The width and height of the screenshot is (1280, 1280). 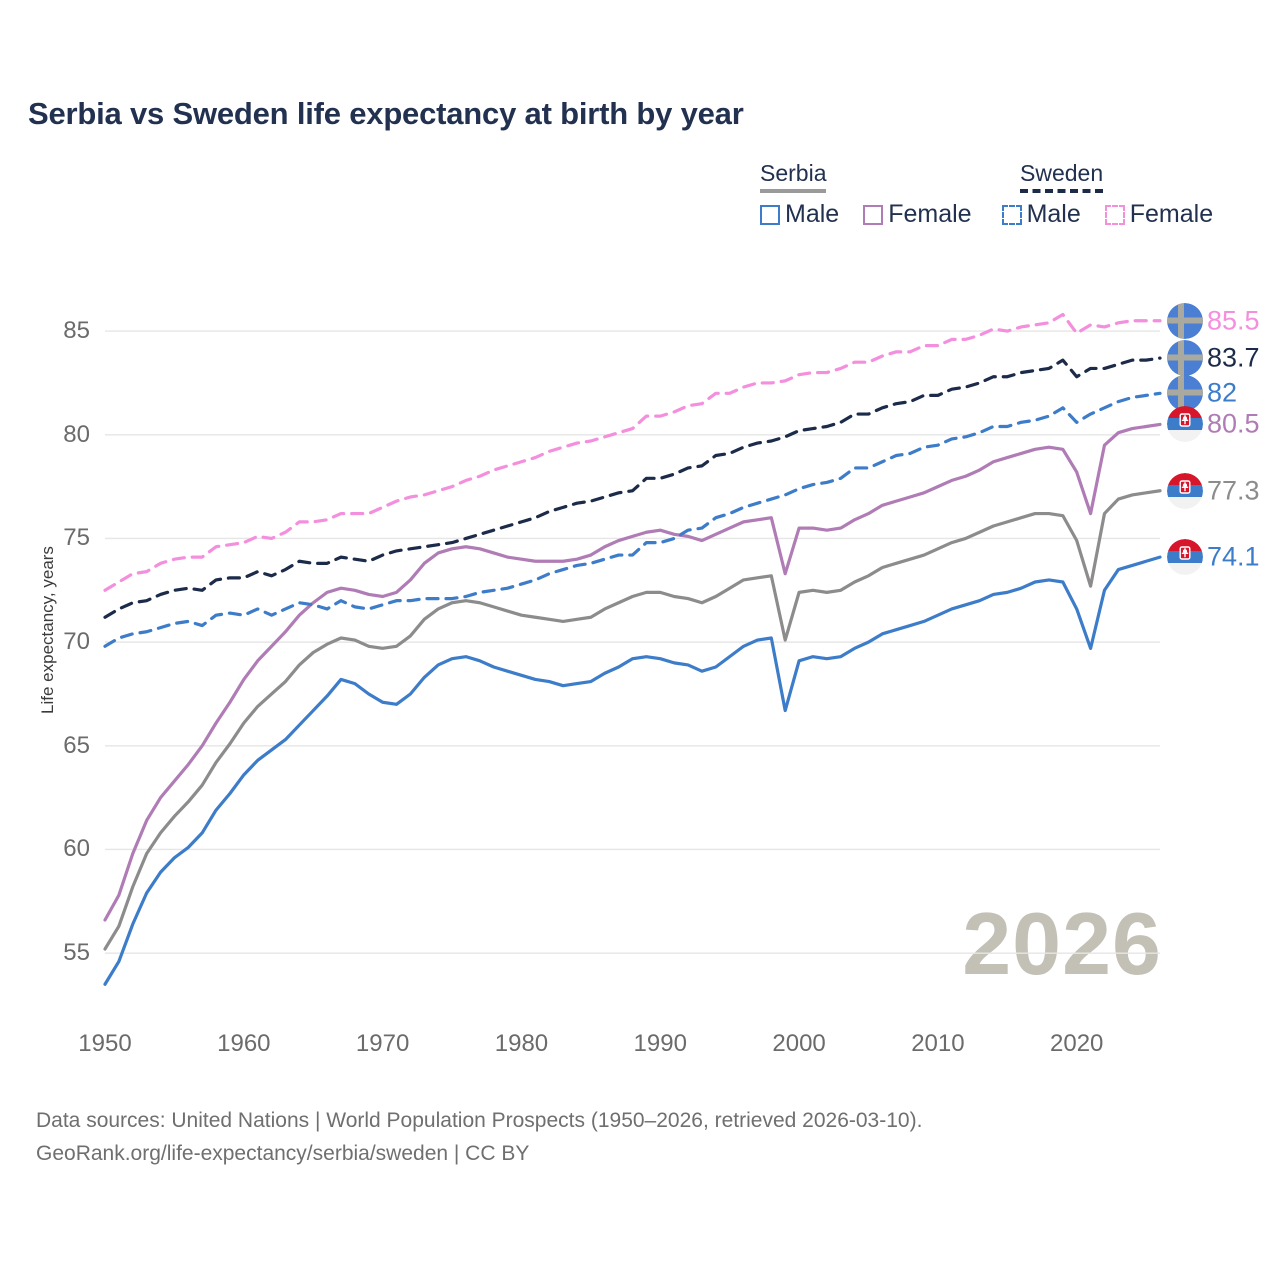 I want to click on legend-group-serbia: Serbia, so click(x=793, y=176).